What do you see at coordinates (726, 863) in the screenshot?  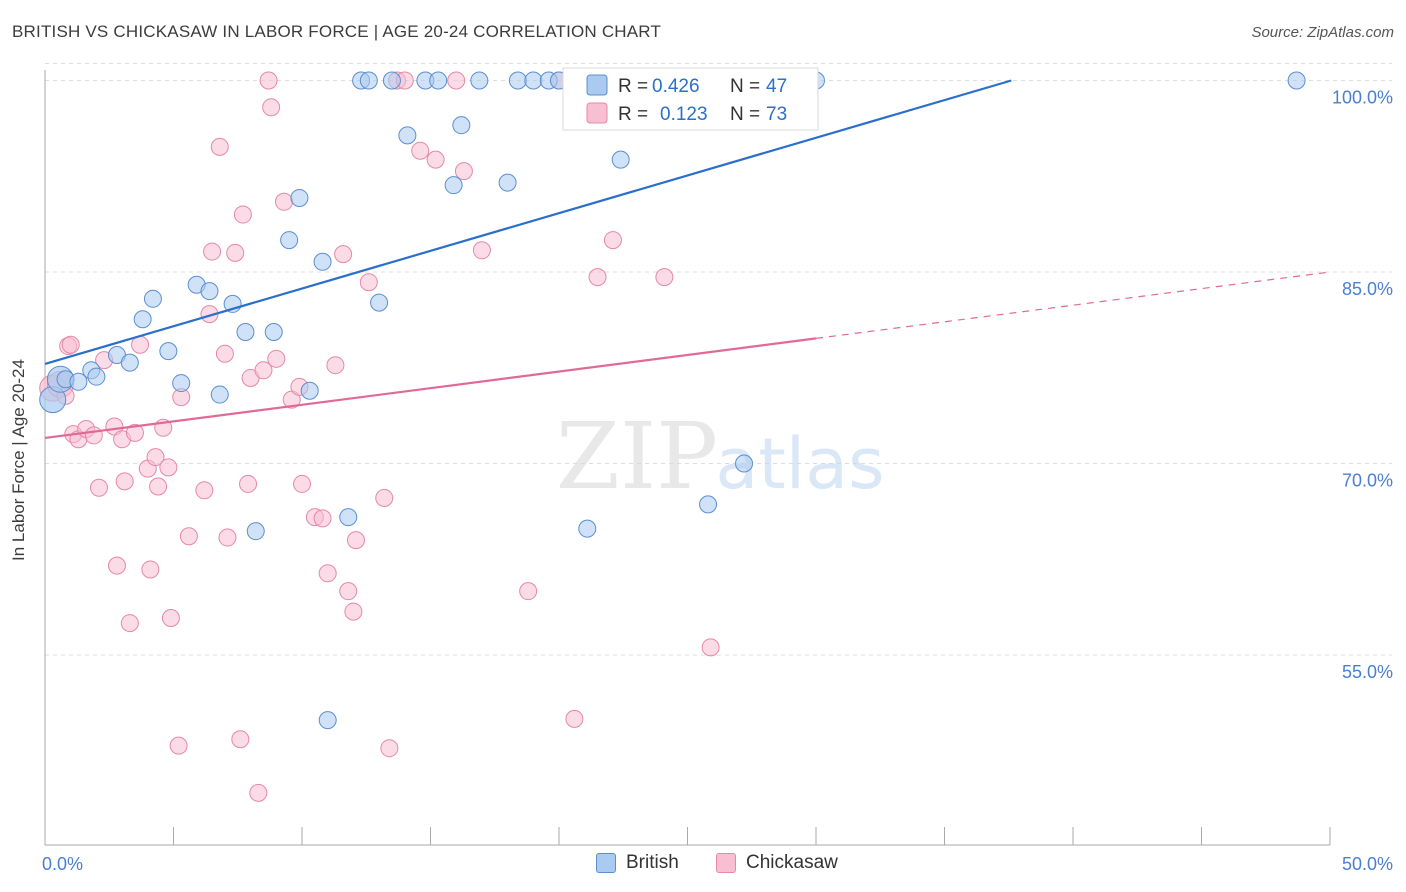 I see `chickasaw-swatch` at bounding box center [726, 863].